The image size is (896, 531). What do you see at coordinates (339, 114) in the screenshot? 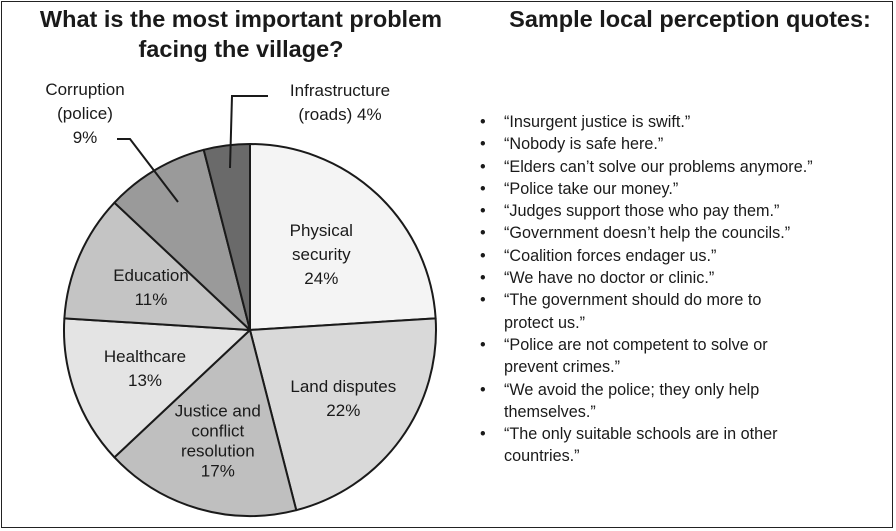
I see `slice-label-line: (roads) 4%` at bounding box center [339, 114].